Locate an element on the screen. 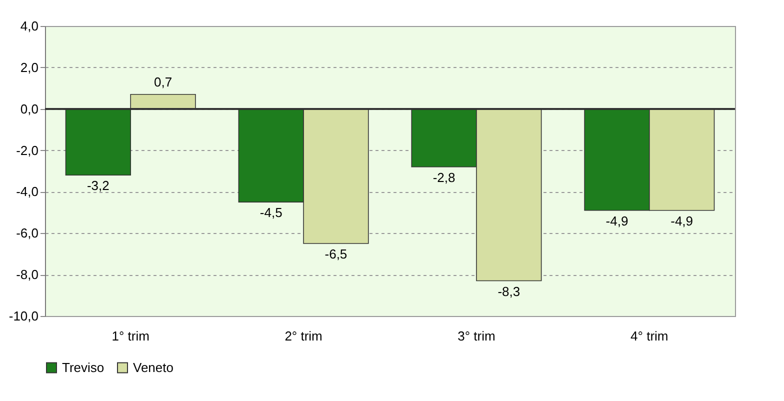 The width and height of the screenshot is (784, 401). y-tick-label: 0,0 is located at coordinates (29, 108).